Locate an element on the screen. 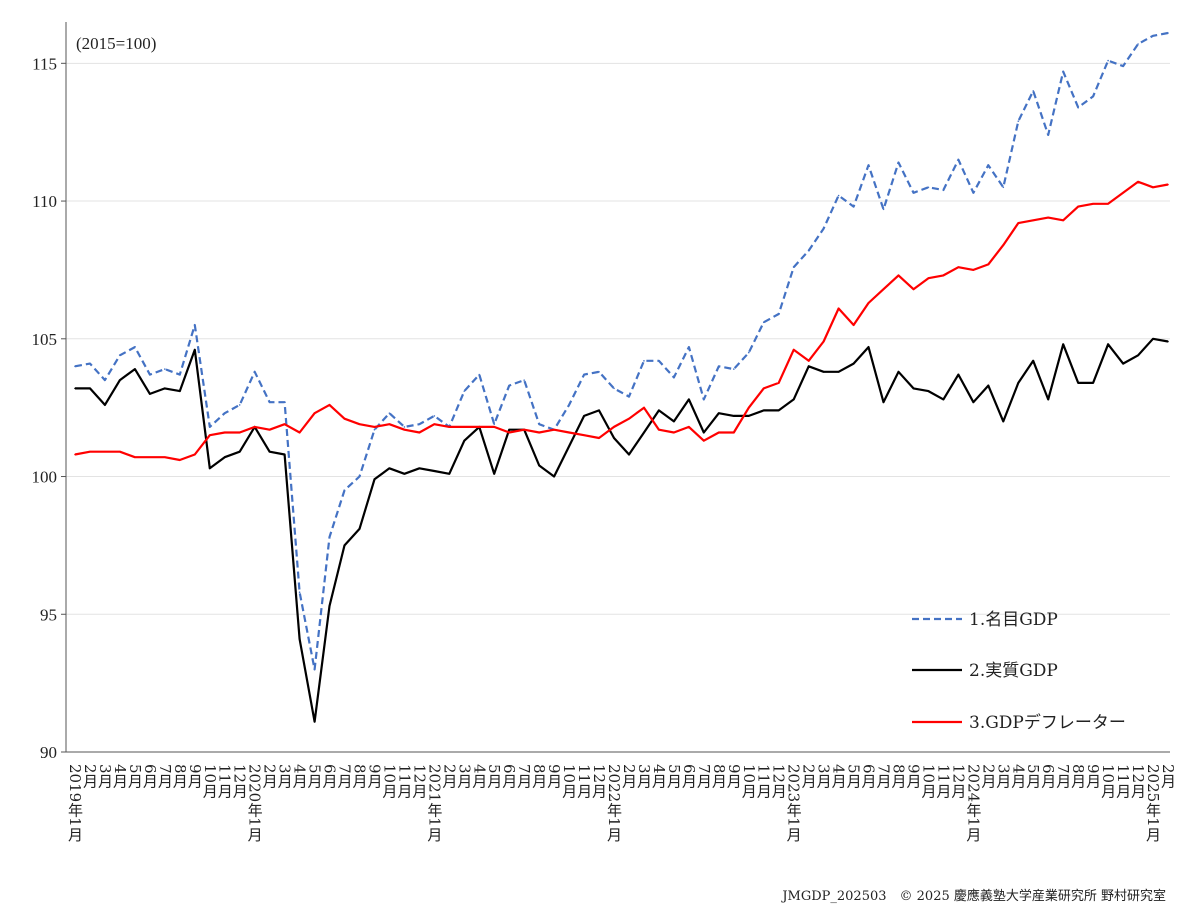  legend: 1.名目GDP 2.実質GDP 3.GDPデフレーター is located at coordinates (1019, 671).